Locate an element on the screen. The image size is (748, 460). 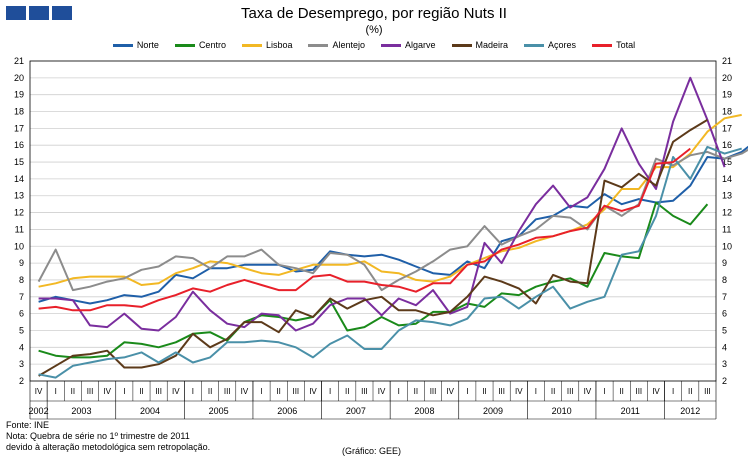
y-tick-label-left: 14 is located at coordinates (19, 179).